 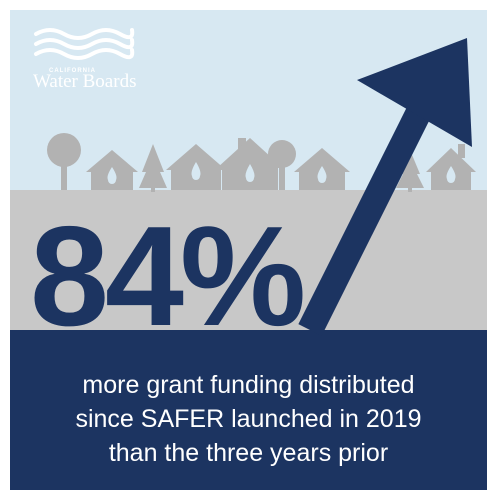 I want to click on logo-state-label: CALIFORNIA, so click(x=72, y=71).